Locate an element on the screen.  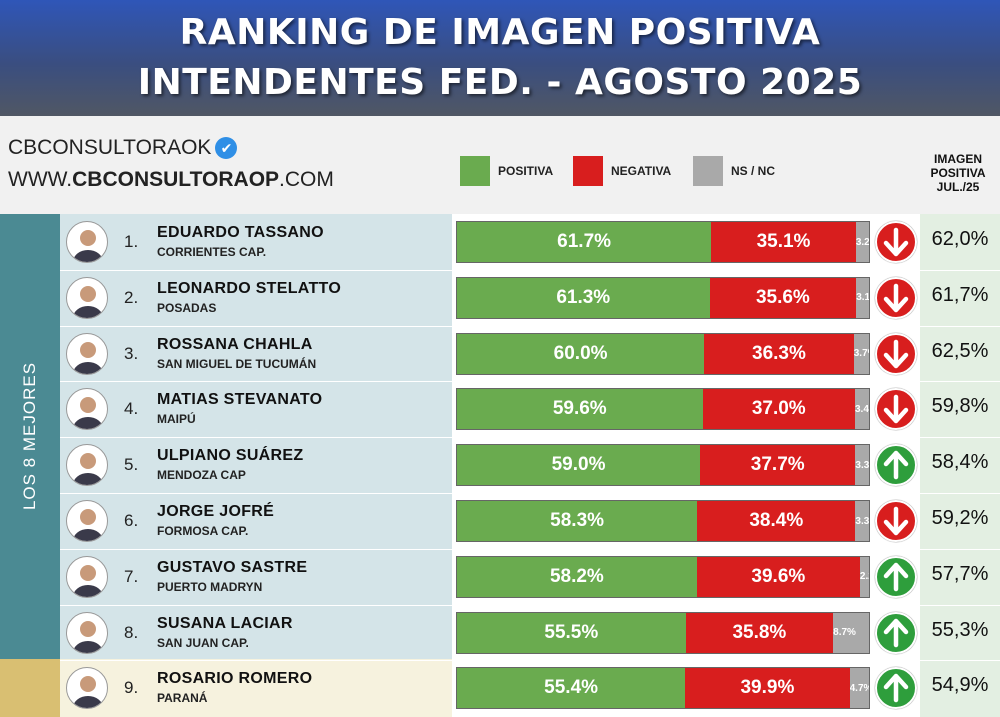
previous-positive-value: 62,0% is located at coordinates (960, 239).